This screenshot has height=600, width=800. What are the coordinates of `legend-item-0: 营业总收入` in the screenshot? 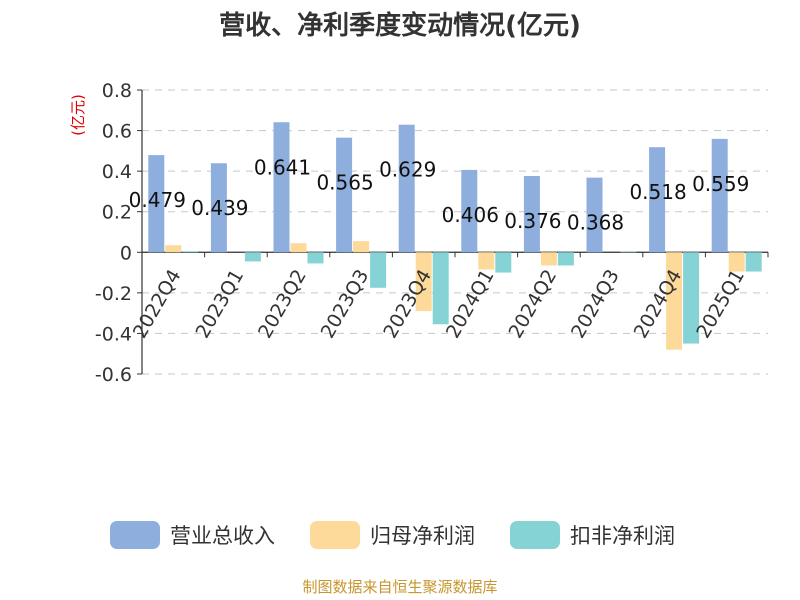 It's located at (192, 535).